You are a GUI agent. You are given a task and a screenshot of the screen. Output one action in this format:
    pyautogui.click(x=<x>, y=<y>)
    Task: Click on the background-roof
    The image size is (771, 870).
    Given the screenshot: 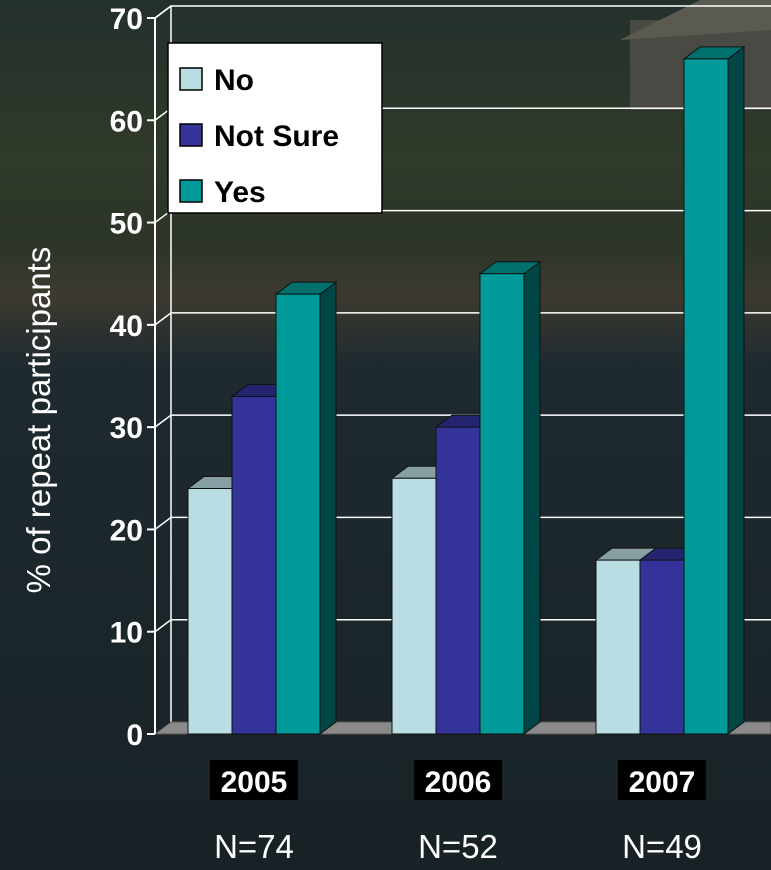 What is the action you would take?
    pyautogui.click(x=695, y=20)
    